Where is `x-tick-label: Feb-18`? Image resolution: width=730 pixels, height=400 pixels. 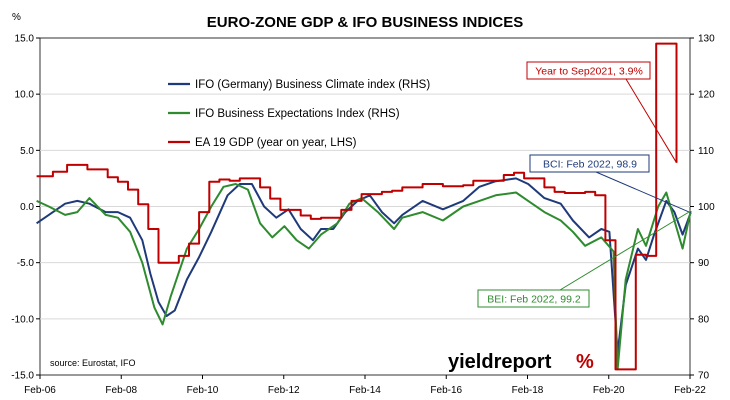
x-tick-label: Feb-18 is located at coordinates (528, 390).